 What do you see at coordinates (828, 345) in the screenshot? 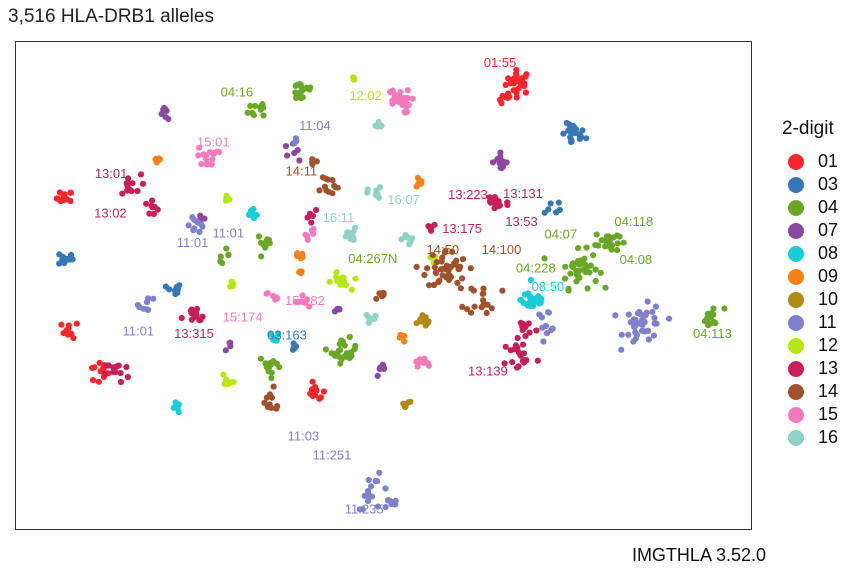
I see `legend-label: 12` at bounding box center [828, 345].